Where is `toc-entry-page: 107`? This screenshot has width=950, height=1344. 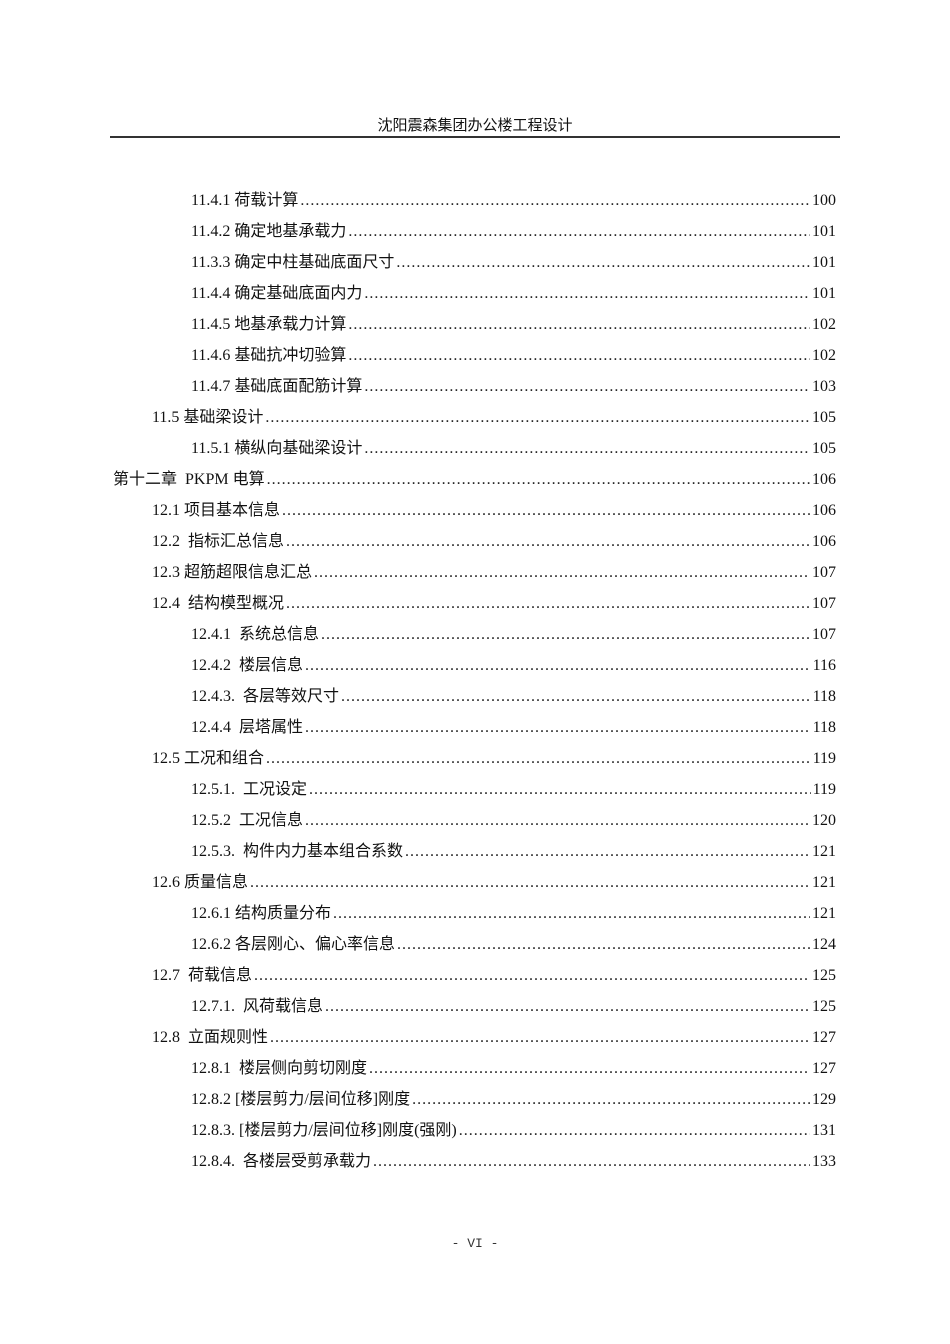
toc-entry-page: 107 is located at coordinates (824, 603).